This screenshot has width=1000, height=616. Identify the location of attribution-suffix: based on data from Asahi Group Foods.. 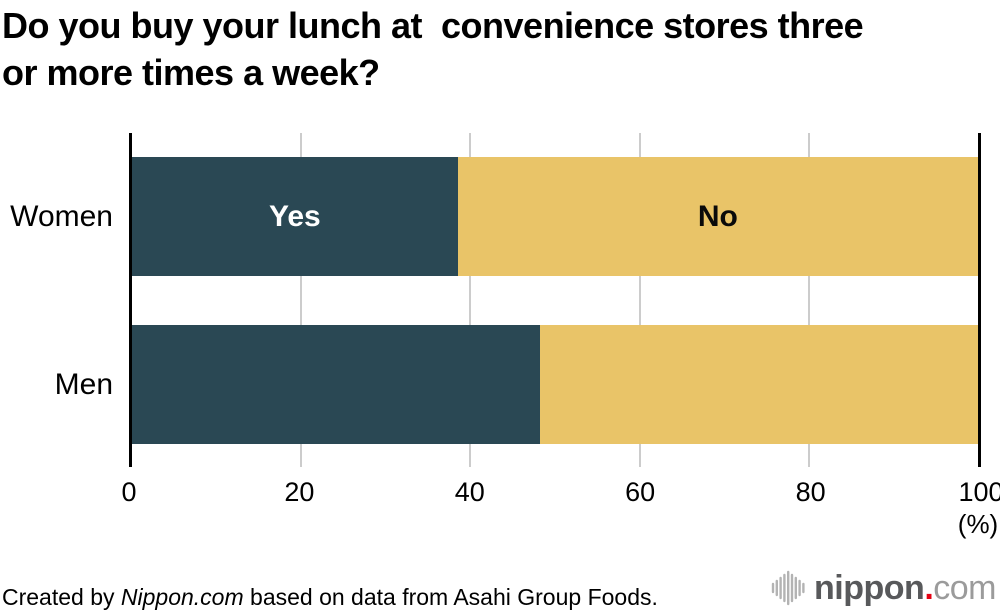
(450, 597).